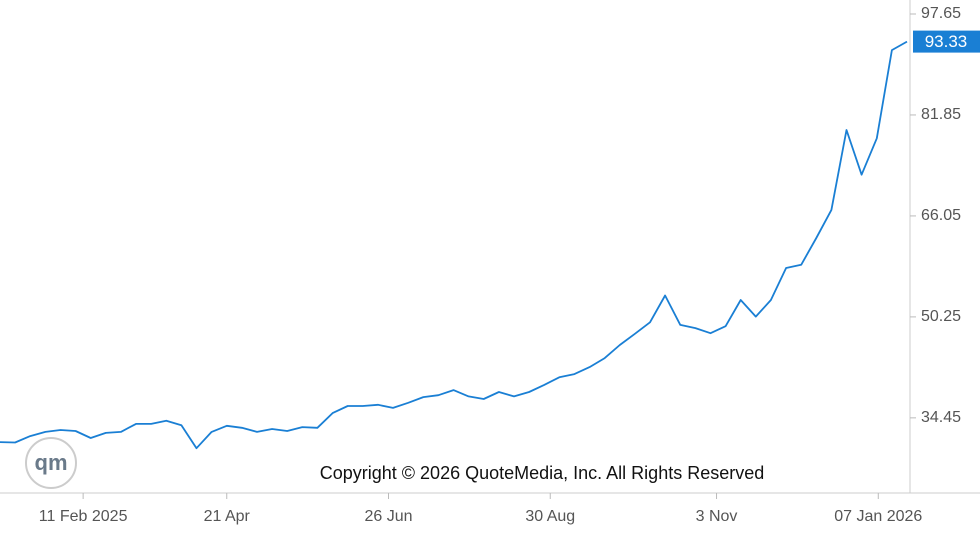 This screenshot has height=535, width=980. I want to click on y-tick-label: 50.25, so click(941, 316).